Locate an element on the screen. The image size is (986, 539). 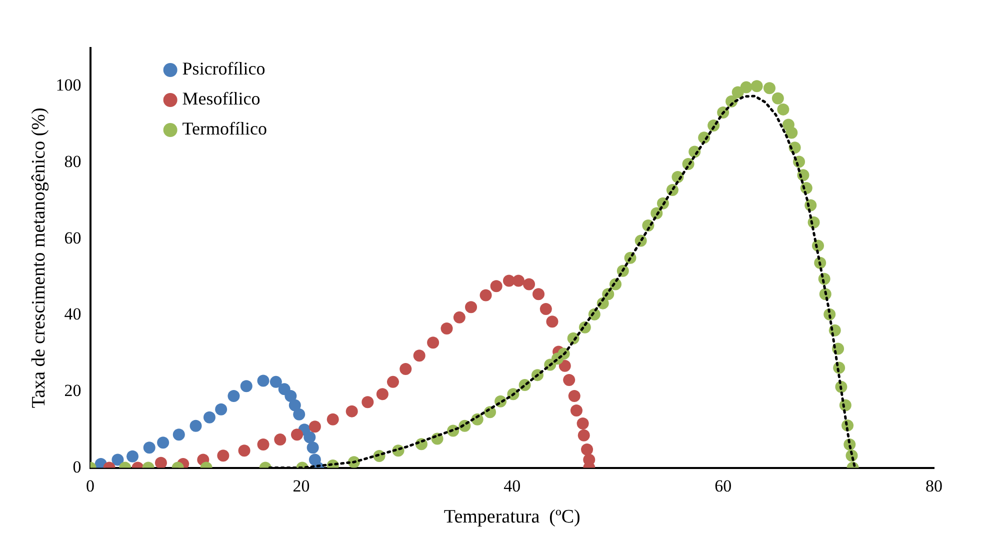
x-tick-label: 0 is located at coordinates (90, 486).